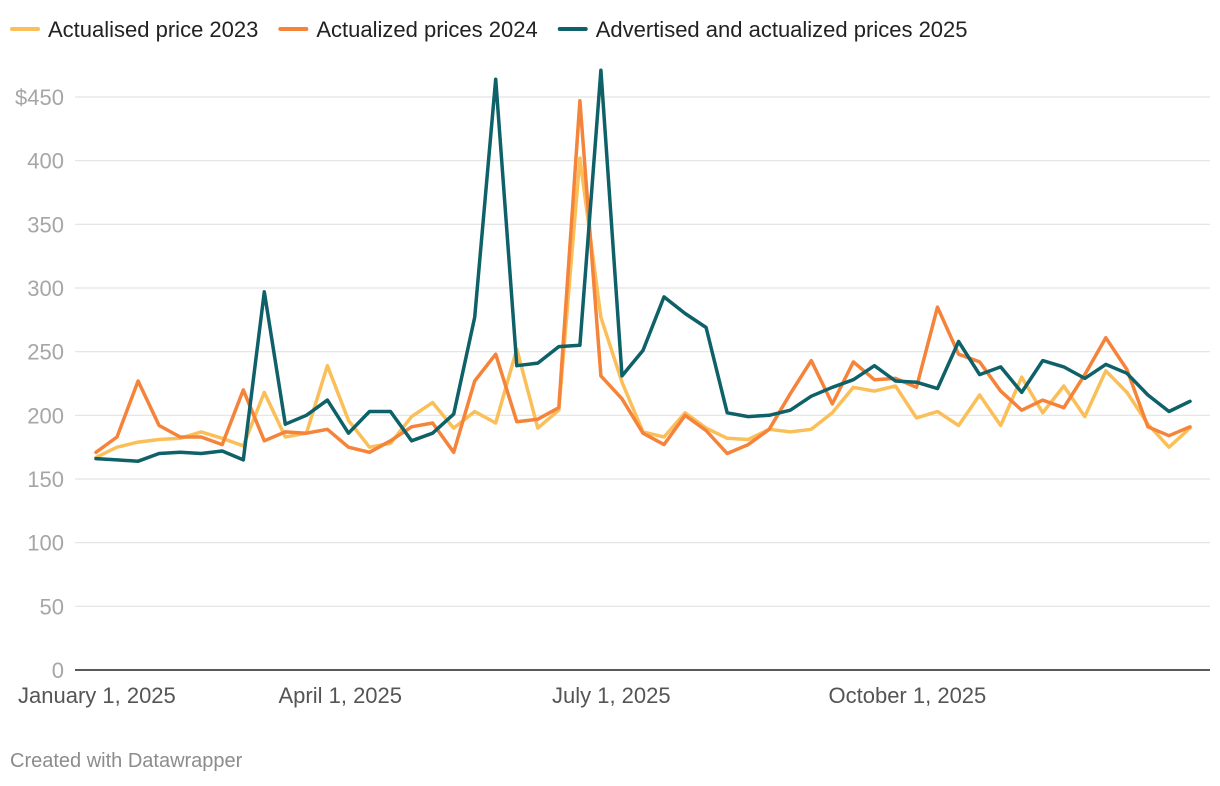 The height and width of the screenshot is (786, 1220). I want to click on legend-label: Actualized prices 2024, so click(426, 29).